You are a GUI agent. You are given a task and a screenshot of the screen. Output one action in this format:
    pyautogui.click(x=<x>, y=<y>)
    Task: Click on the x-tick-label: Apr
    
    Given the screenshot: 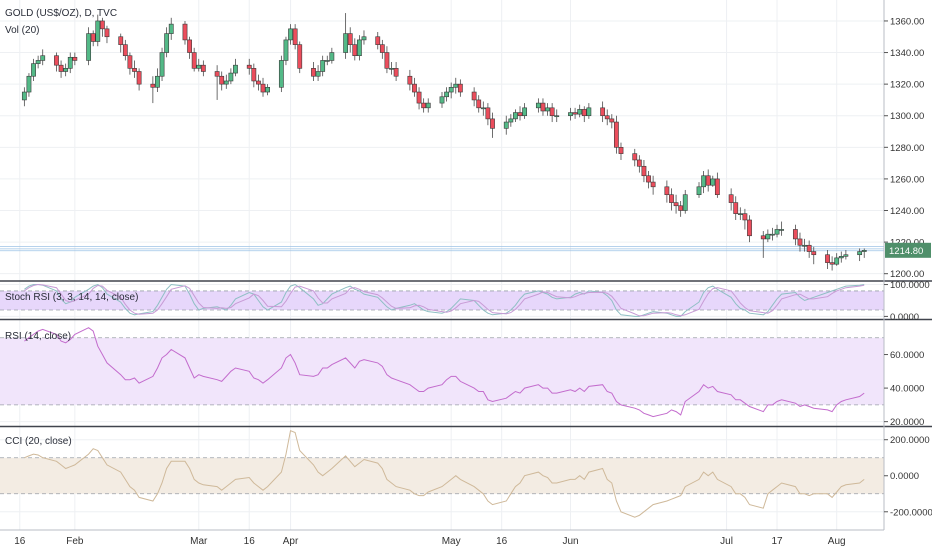 What is the action you would take?
    pyautogui.click(x=291, y=541)
    